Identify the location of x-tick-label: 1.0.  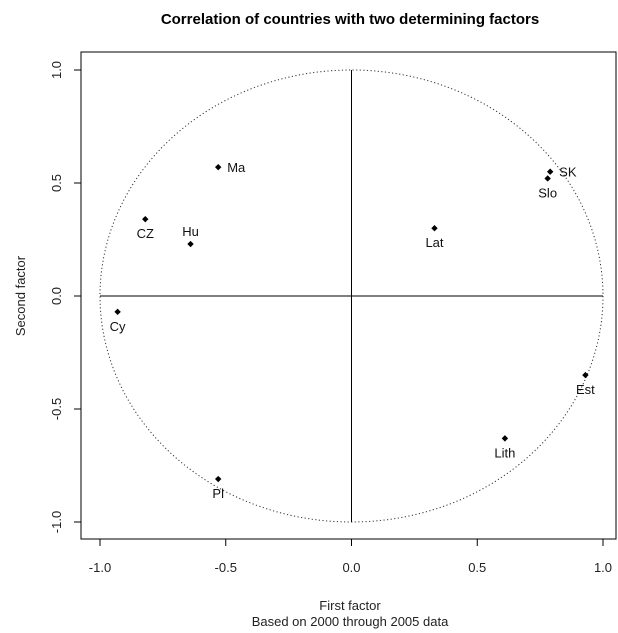
(603, 567).